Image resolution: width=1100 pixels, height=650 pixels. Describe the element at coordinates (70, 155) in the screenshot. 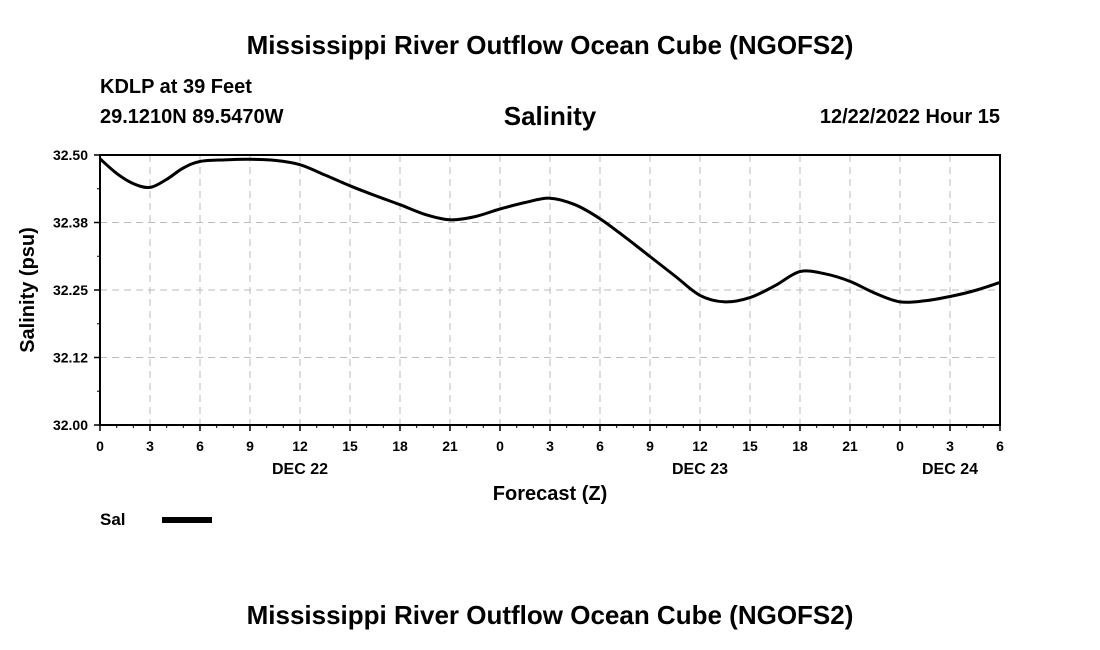

I see `y-tick-label: 32.50` at that location.